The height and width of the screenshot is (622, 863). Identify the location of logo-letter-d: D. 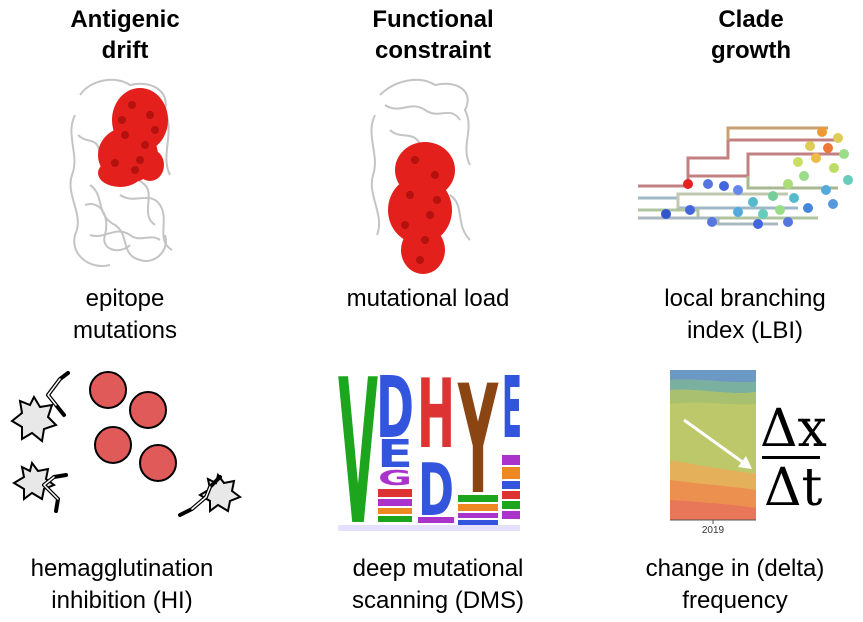
(395, 412).